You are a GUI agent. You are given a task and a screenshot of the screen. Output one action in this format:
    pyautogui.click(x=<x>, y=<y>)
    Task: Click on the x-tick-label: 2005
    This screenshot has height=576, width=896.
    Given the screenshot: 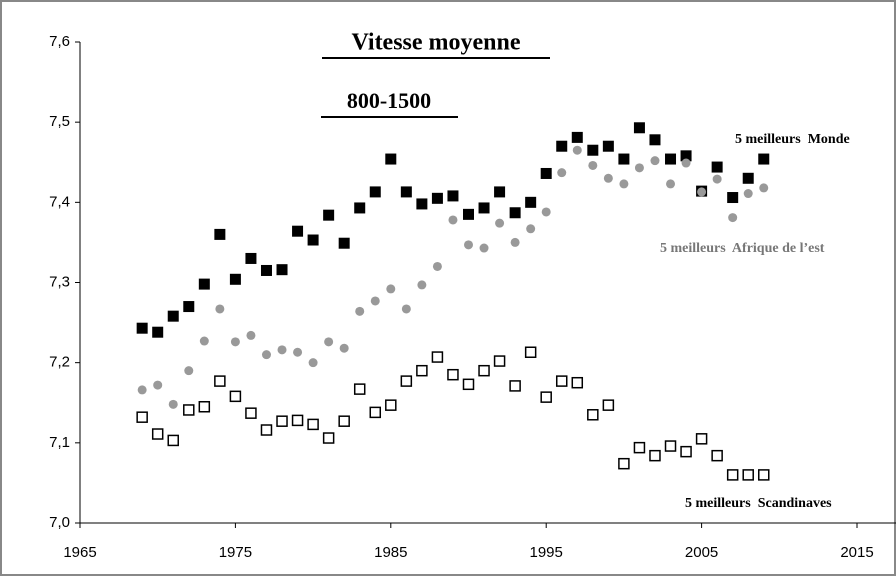 What is the action you would take?
    pyautogui.click(x=701, y=552)
    